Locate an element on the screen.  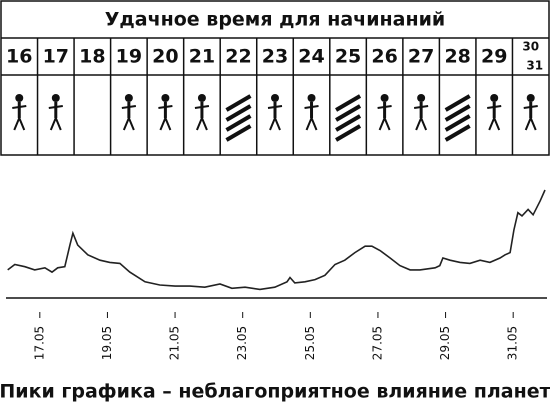
day-number: 19 is located at coordinates (129, 57).